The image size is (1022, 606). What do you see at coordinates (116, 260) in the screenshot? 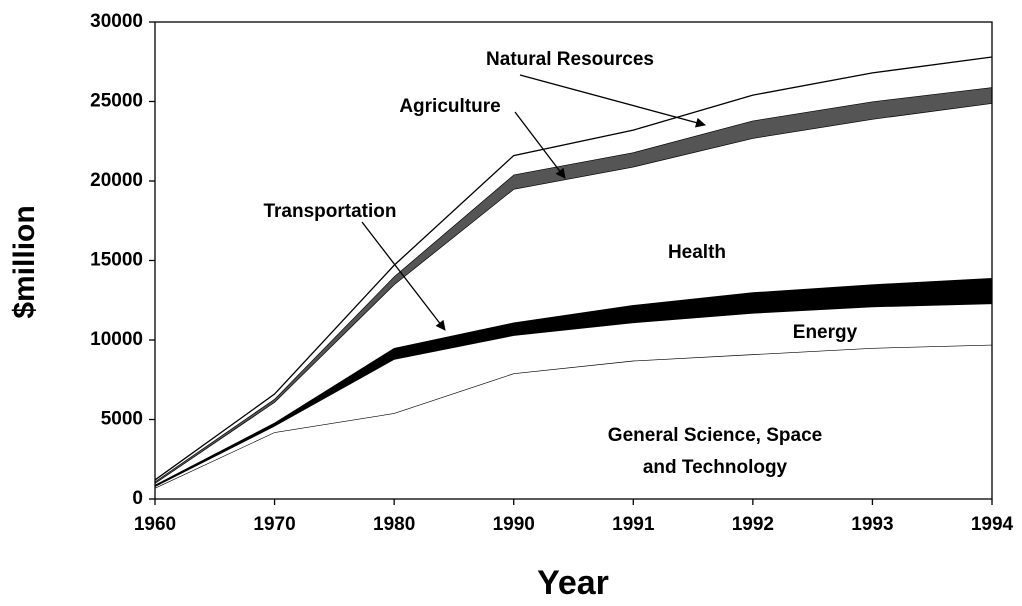
I see `y-tick-label: 15000` at bounding box center [116, 260].